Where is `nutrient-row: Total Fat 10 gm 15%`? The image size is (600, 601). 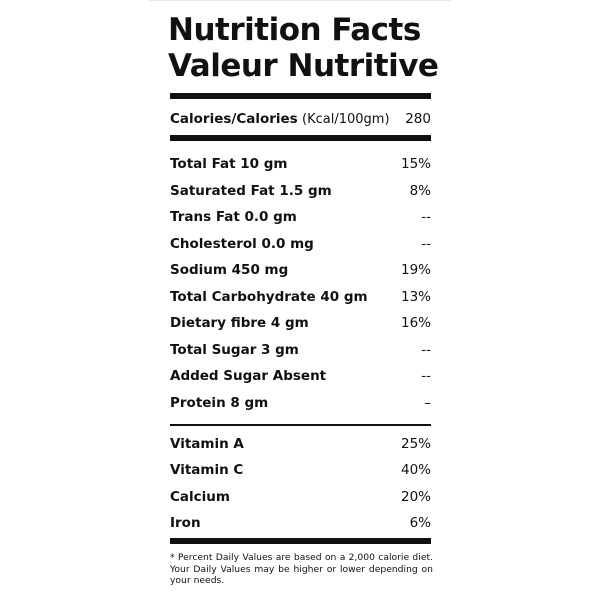
nutrient-row: Total Fat 10 gm 15% is located at coordinates (300, 164).